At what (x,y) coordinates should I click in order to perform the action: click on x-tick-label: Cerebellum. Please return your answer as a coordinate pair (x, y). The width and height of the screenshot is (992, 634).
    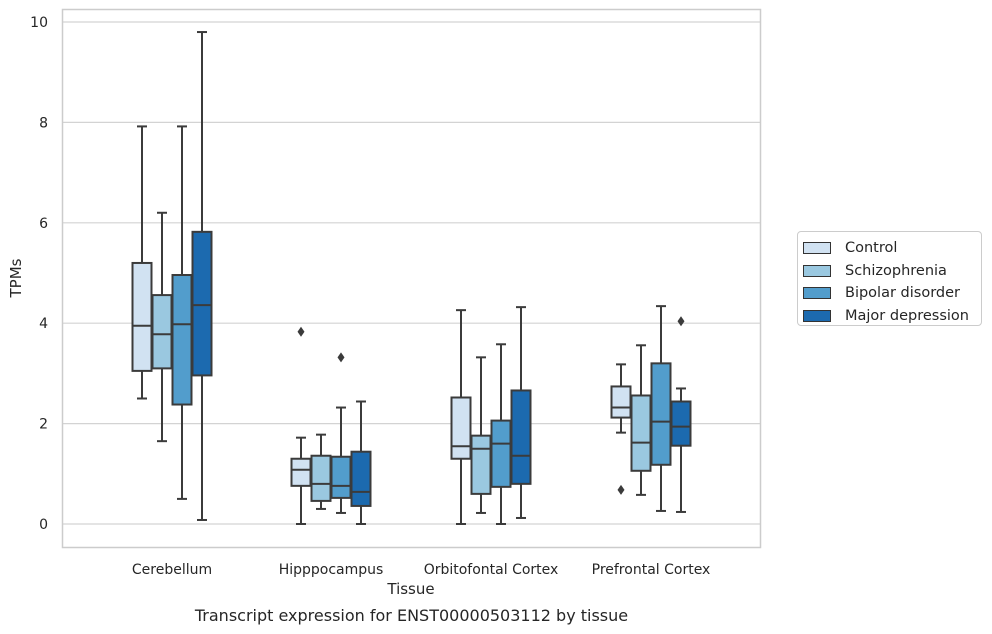
    Looking at the image, I should click on (172, 570).